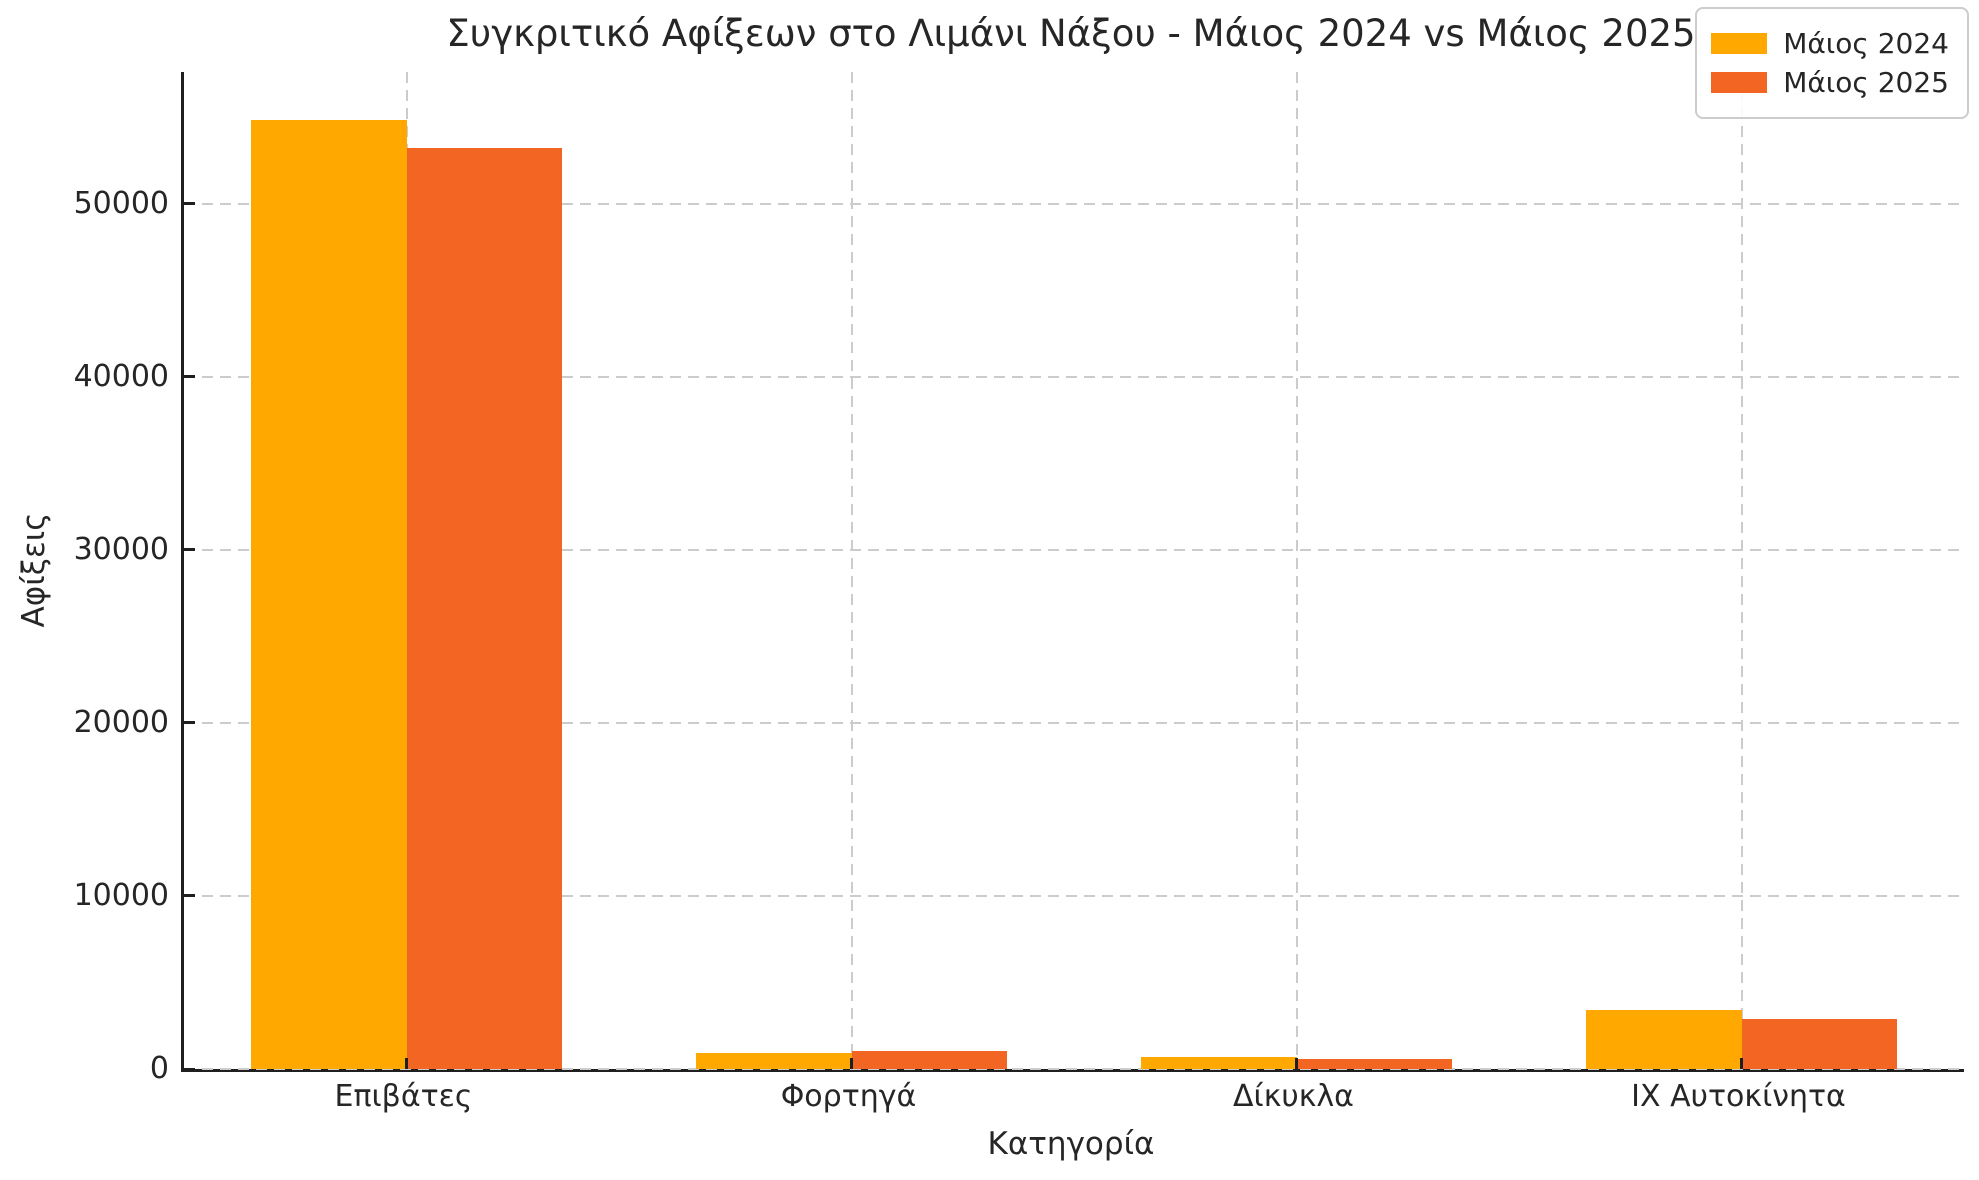 The image size is (1979, 1180). What do you see at coordinates (1819, 1043) in the screenshot?
I see `bar-μάιος-2025-cat3` at bounding box center [1819, 1043].